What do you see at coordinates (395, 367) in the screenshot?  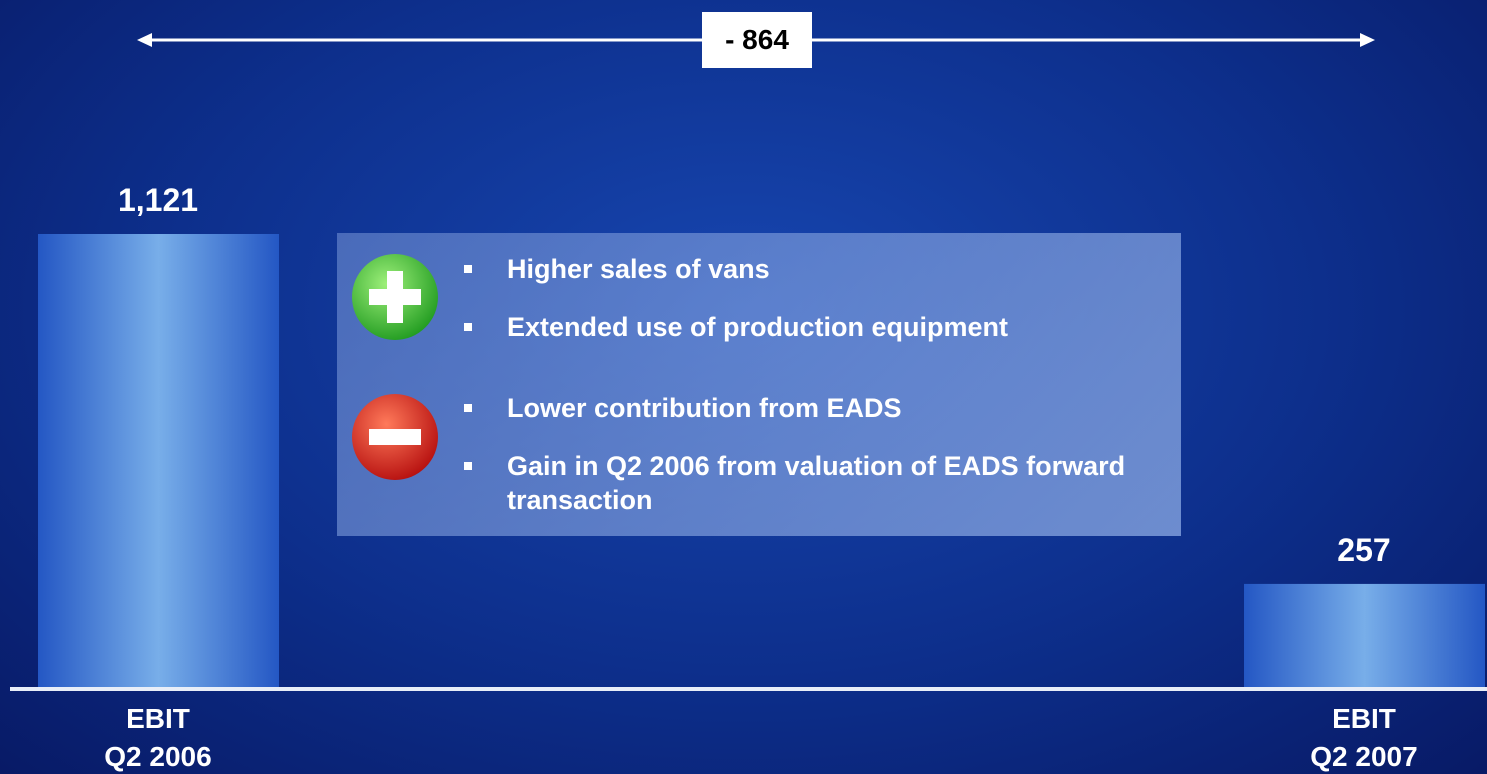 I see `icons` at bounding box center [395, 367].